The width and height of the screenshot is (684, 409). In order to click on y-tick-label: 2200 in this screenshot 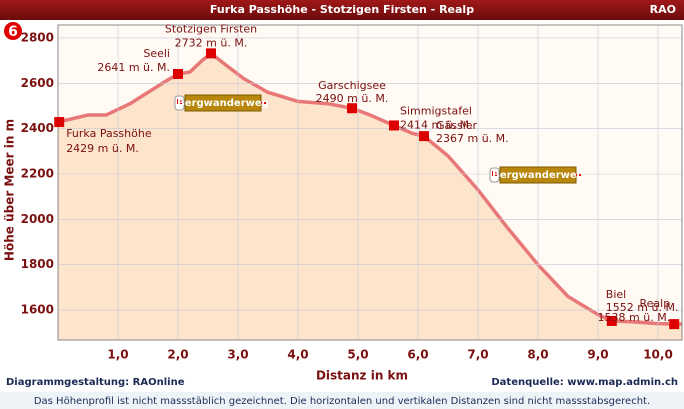, I will do `click(37, 173)`.